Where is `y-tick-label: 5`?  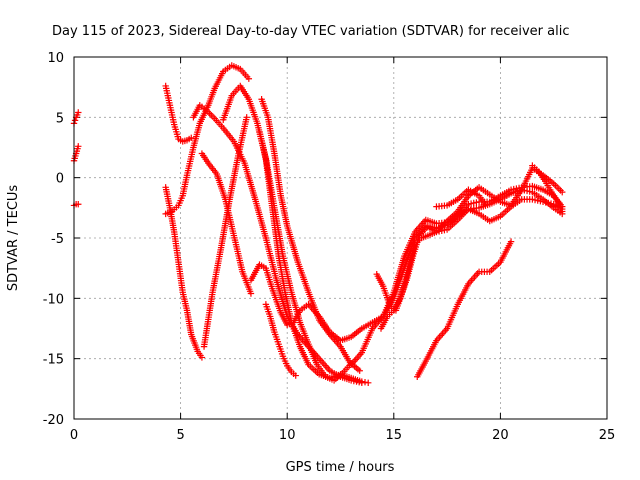 y-tick-label: 5 is located at coordinates (60, 118).